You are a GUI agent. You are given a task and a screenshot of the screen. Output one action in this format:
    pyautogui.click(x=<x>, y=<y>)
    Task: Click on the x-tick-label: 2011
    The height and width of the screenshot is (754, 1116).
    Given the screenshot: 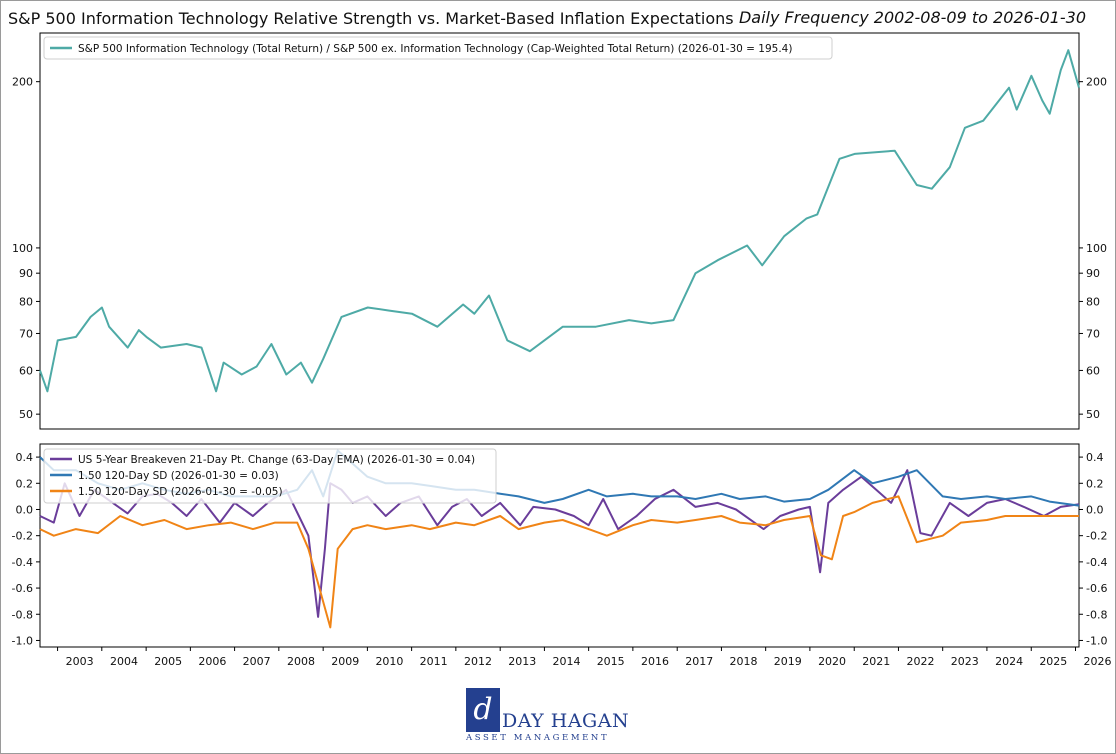 What is the action you would take?
    pyautogui.click(x=434, y=661)
    